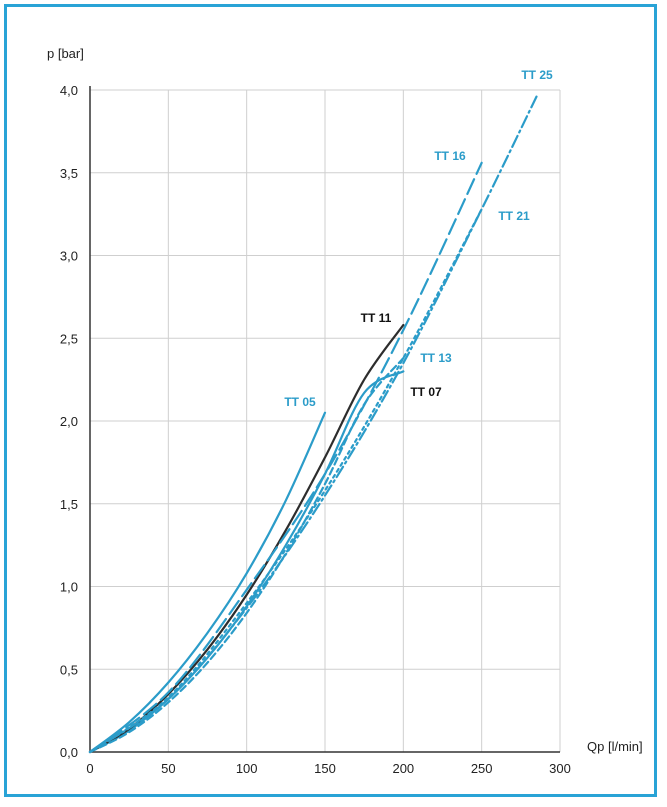  I want to click on y-tick-label: 4,0, so click(69, 90).